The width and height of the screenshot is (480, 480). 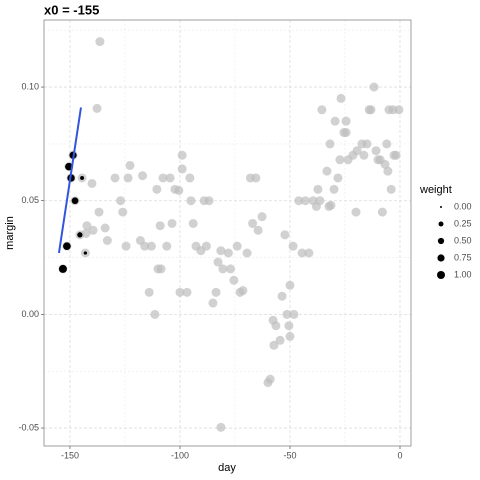 I want to click on legend-label: 0.50, so click(x=463, y=240).